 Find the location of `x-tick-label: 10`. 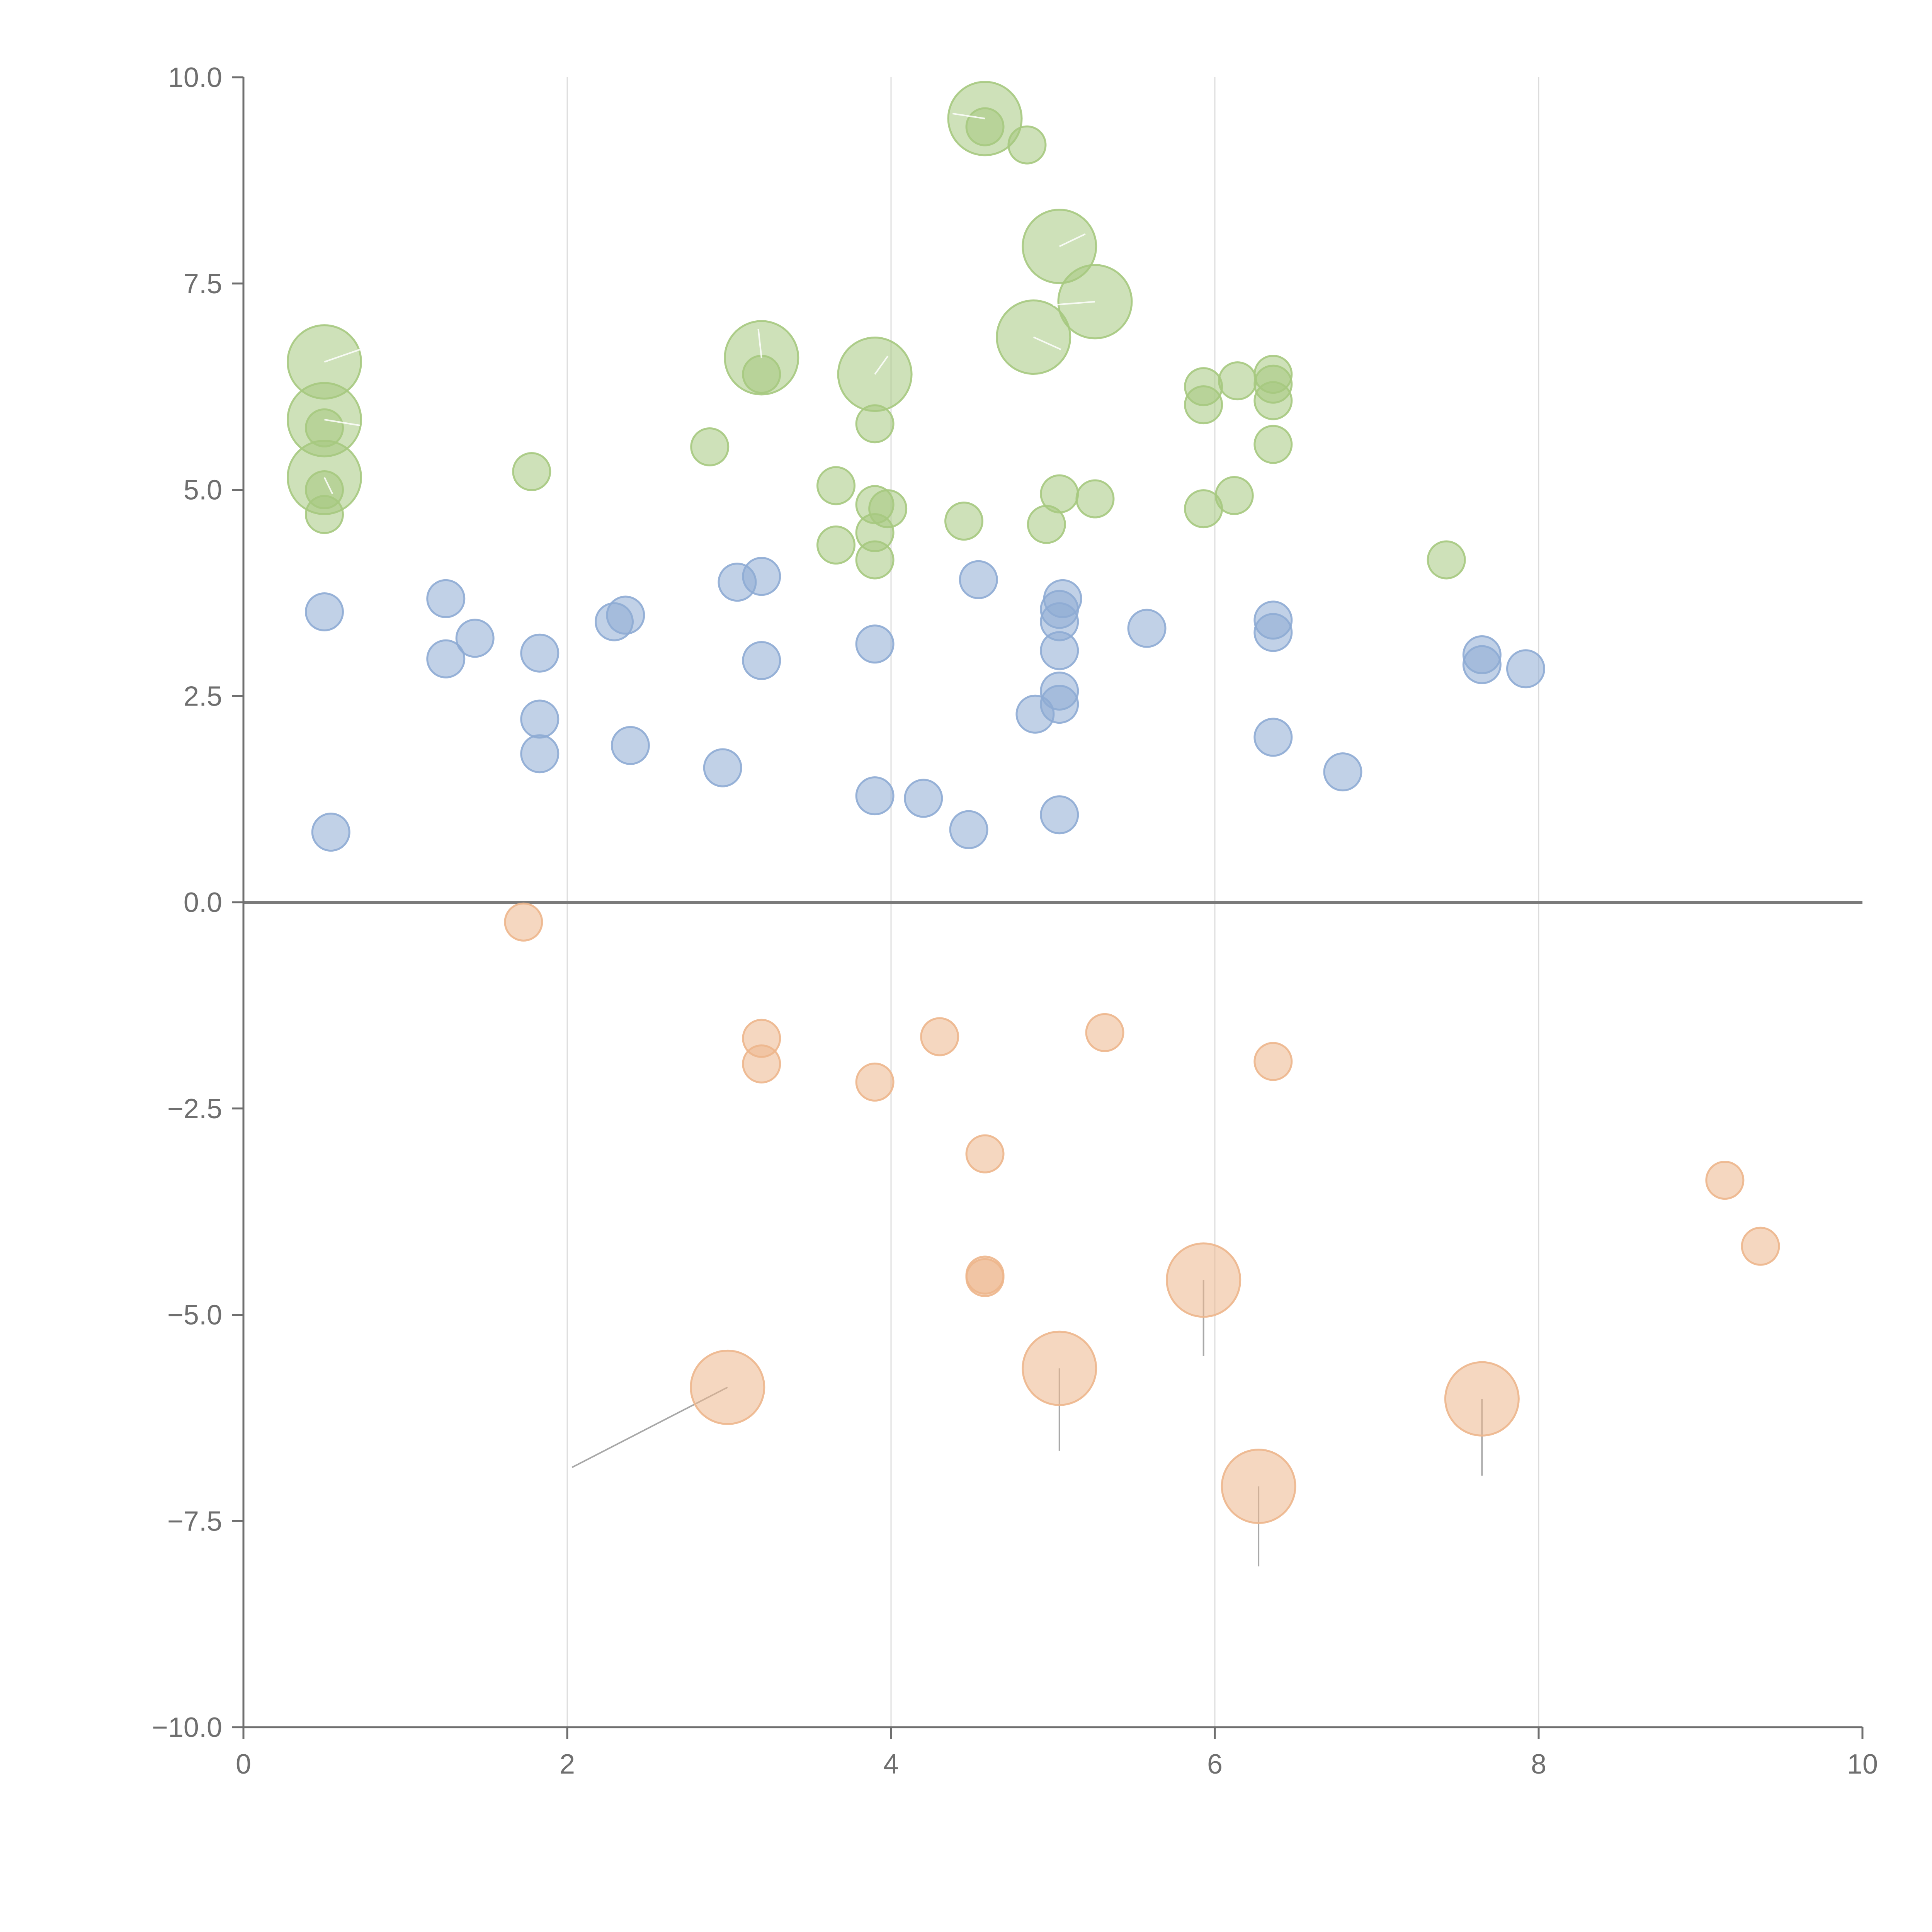

x-tick-label: 10 is located at coordinates (1863, 1765).